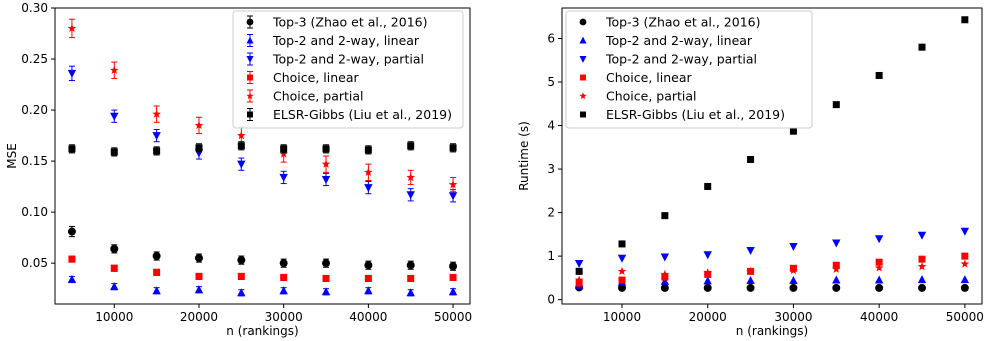 The width and height of the screenshot is (992, 341). Describe the element at coordinates (34, 59) in the screenshot. I see `y-tick-label: 0.25` at that location.